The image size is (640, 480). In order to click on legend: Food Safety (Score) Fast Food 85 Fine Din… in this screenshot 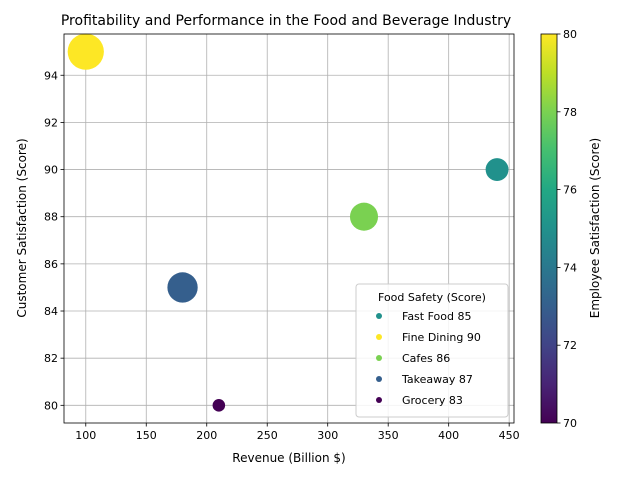, I will do `click(432, 350)`.